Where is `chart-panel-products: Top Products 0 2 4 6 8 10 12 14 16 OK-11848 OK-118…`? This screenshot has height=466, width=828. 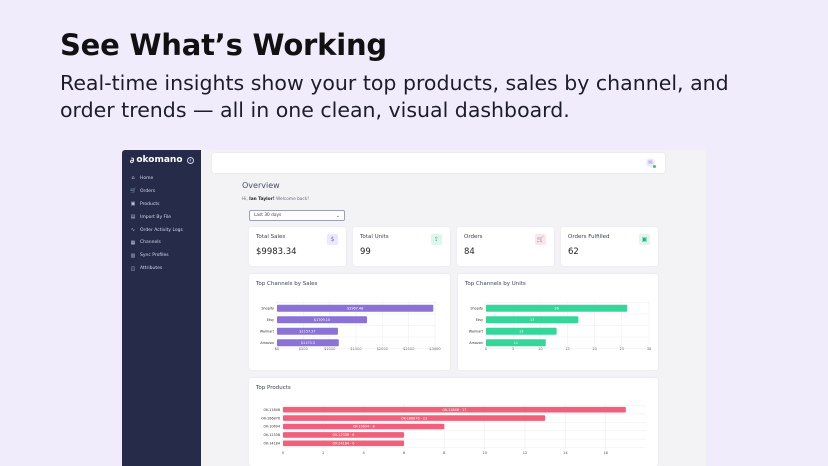 chart-panel-products: Top Products 0 2 4 6 8 10 12 14 16 OK-11848 OK-118… is located at coordinates (453, 422).